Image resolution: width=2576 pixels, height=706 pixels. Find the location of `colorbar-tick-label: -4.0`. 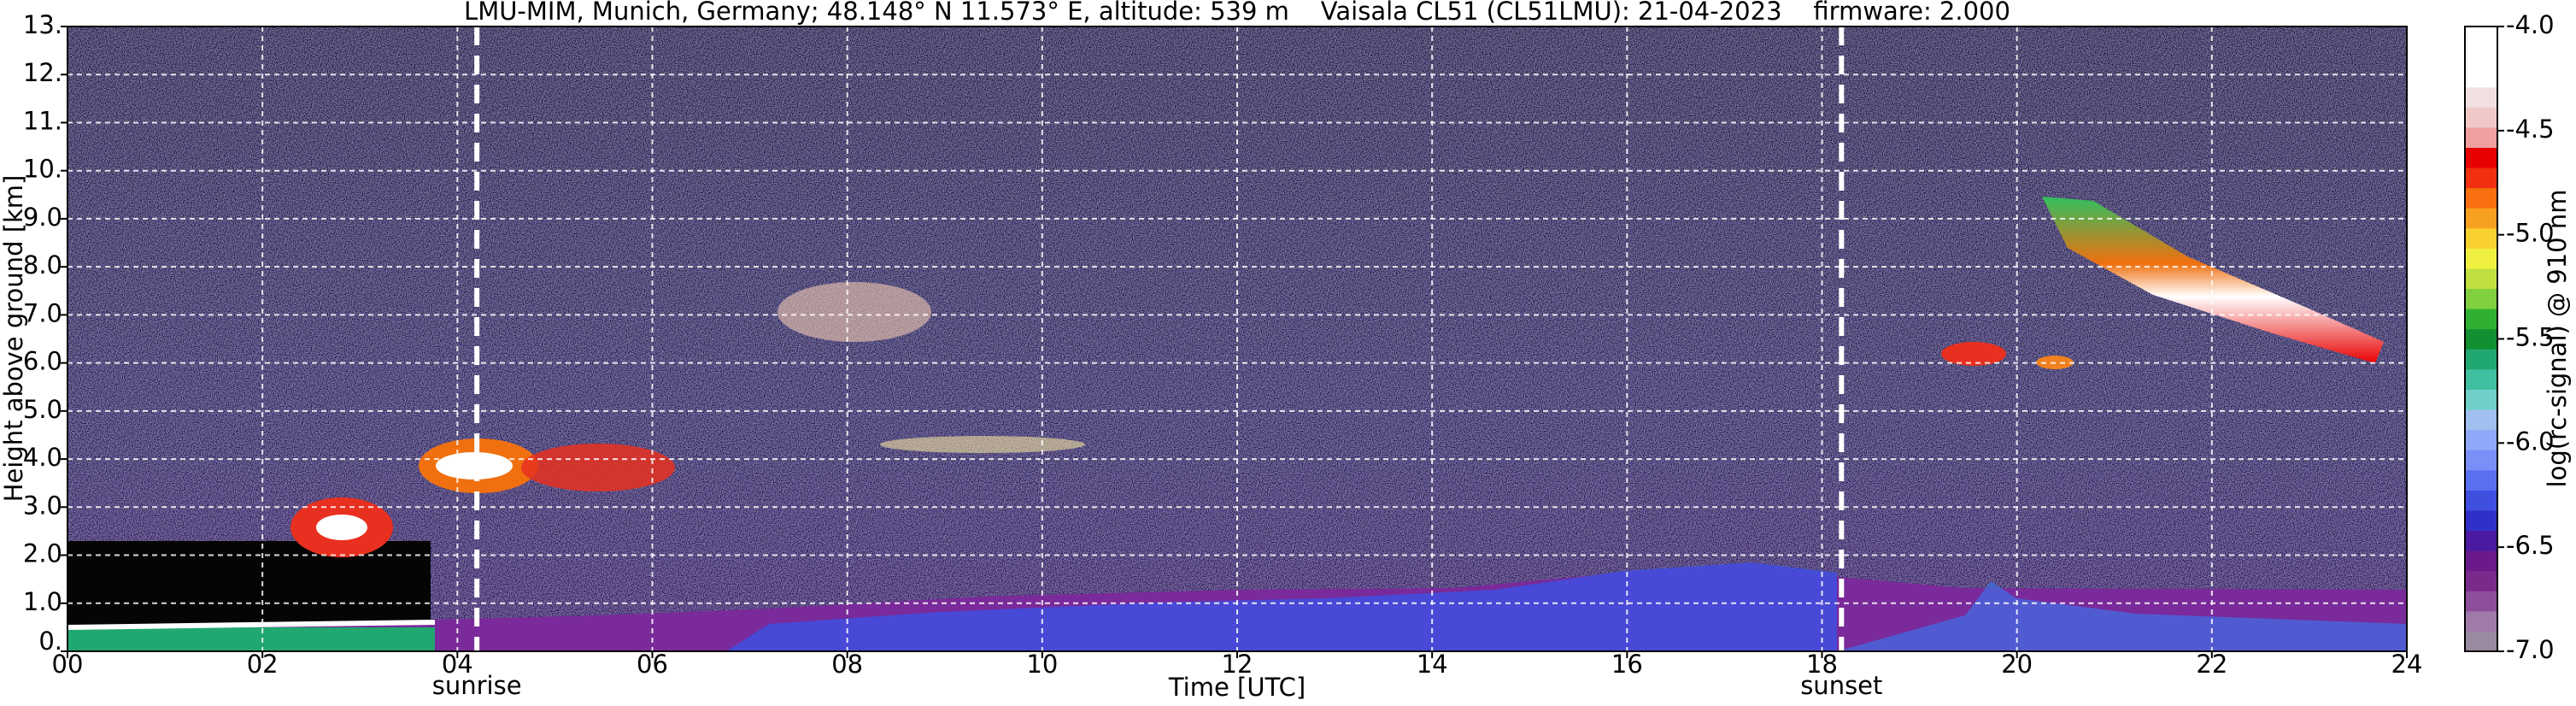

colorbar-tick-label: -4.0 is located at coordinates (2530, 24).